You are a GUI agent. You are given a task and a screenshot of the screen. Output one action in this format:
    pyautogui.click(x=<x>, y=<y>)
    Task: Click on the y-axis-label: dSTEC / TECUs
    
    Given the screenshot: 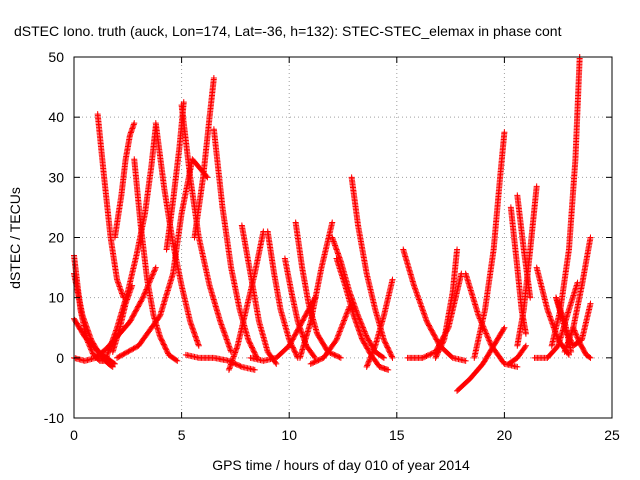 What is the action you would take?
    pyautogui.click(x=15, y=238)
    